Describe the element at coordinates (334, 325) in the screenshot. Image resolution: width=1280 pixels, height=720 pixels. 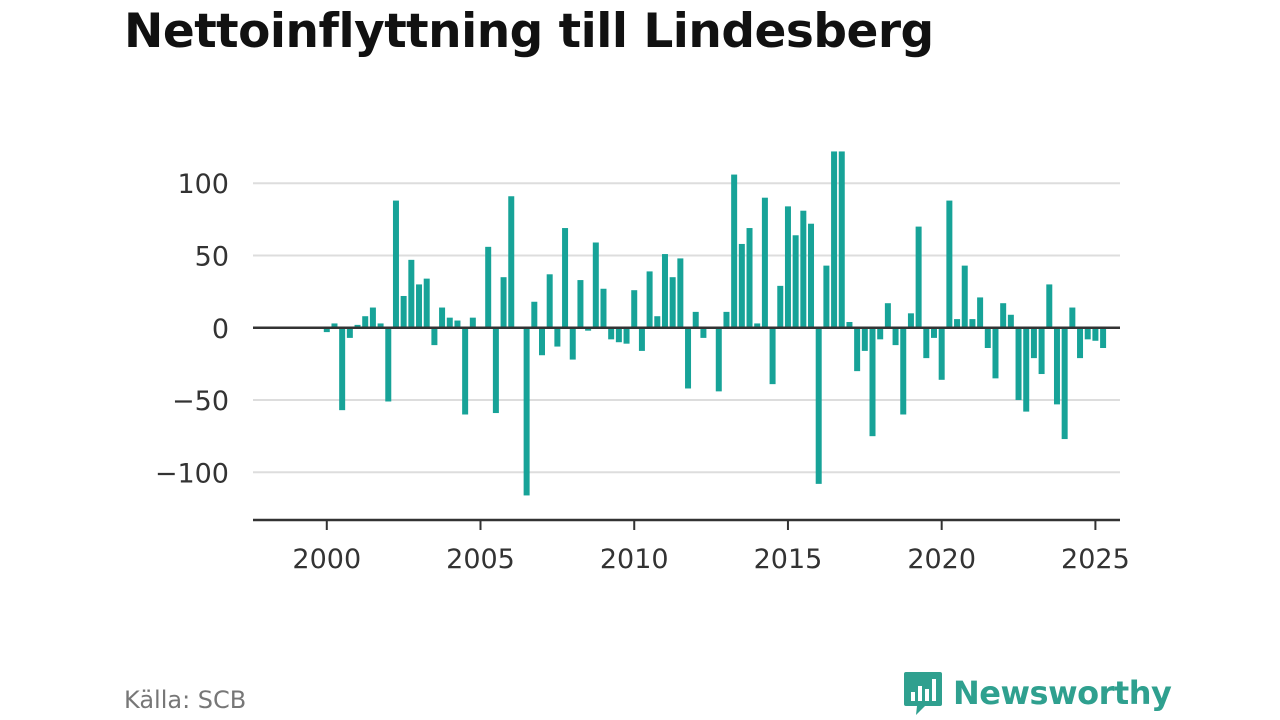
I see `bar-2000-Q2` at that location.